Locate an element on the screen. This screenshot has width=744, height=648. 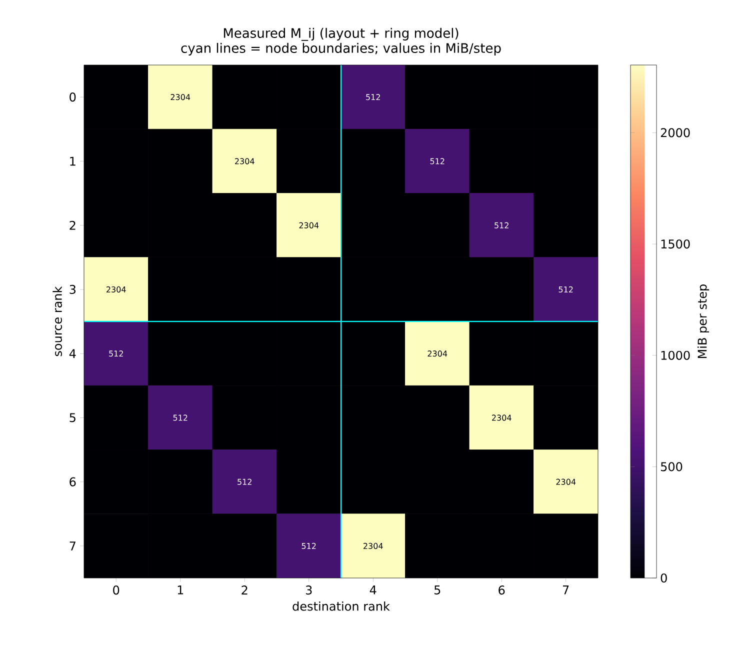
y-tick-label: 4 is located at coordinates (72, 353).